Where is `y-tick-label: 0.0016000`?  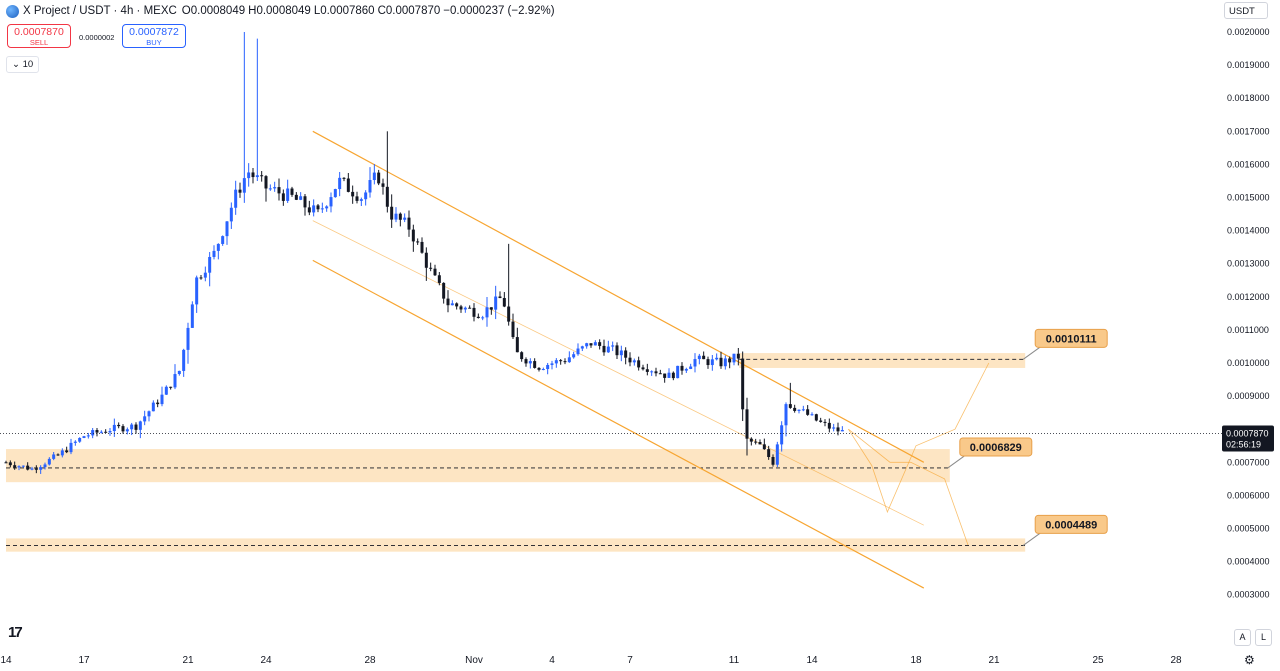 y-tick-label: 0.0016000 is located at coordinates (1248, 164).